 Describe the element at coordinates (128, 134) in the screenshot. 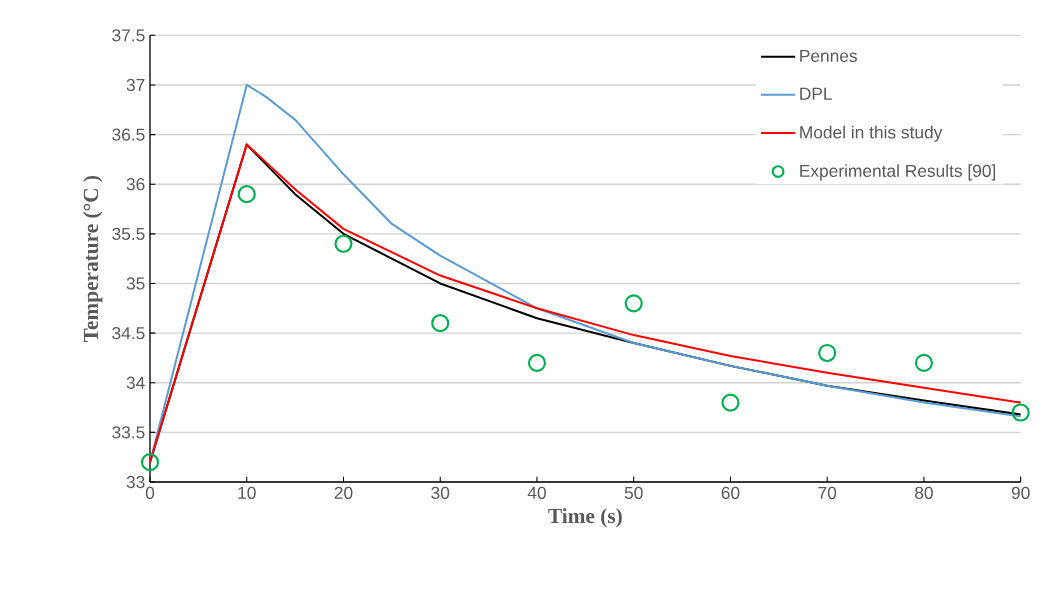

I see `y-tick-label: 36.5` at that location.